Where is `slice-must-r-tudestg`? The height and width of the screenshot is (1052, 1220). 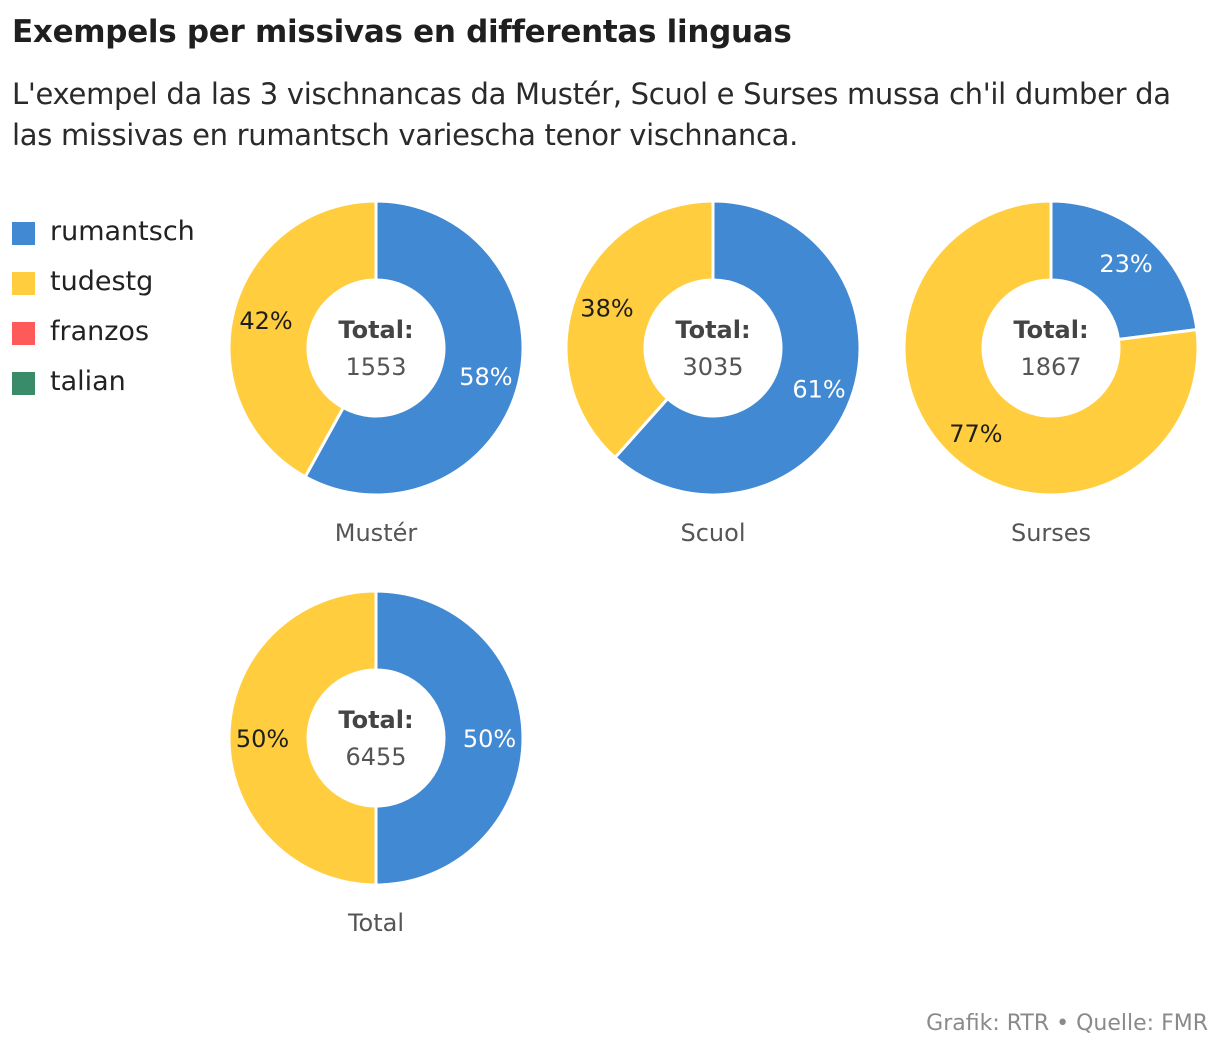
slice-must-r-tudestg is located at coordinates (302, 339).